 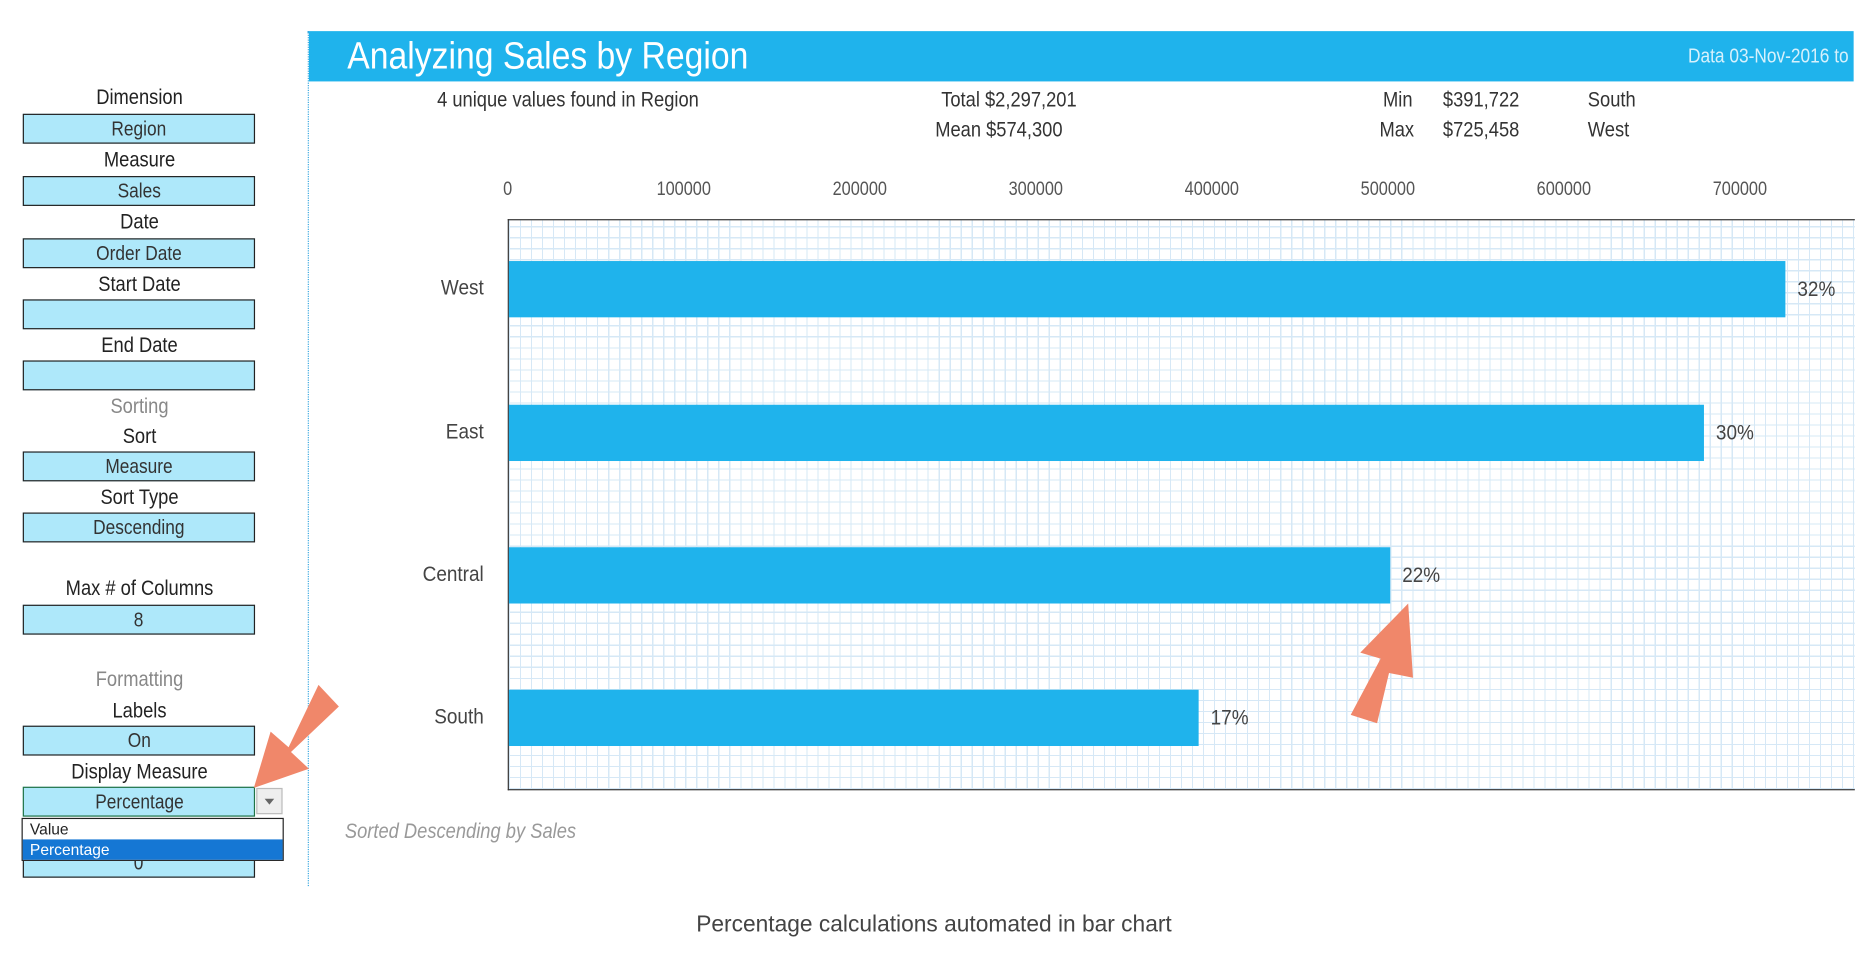 I want to click on labels-field: On, so click(x=139, y=740).